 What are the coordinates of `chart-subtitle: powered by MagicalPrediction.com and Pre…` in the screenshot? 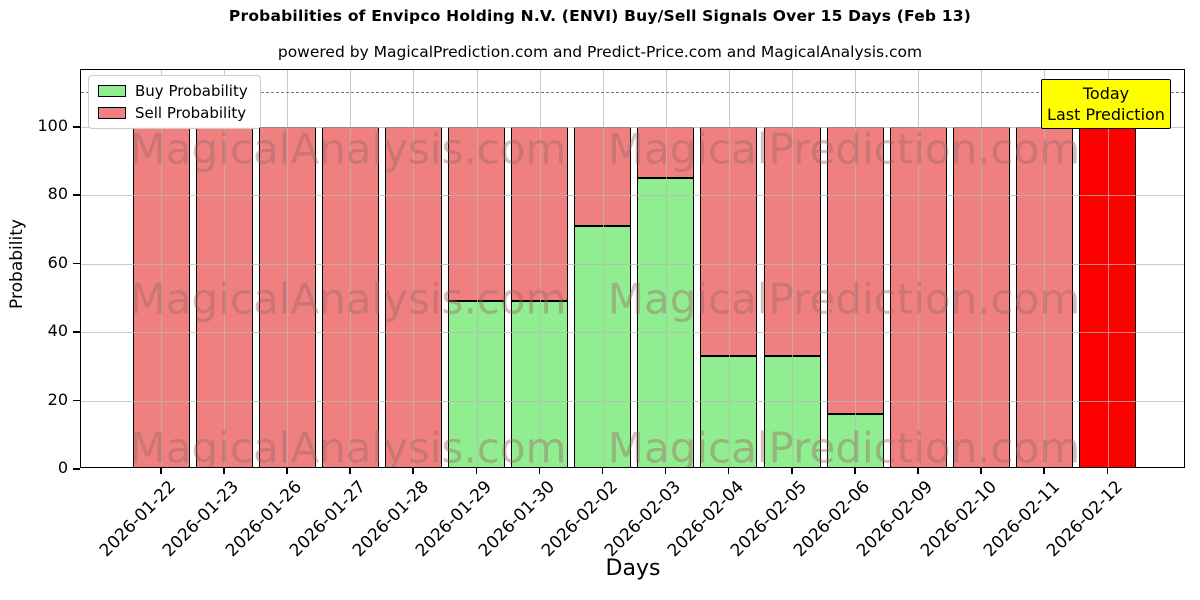 It's located at (600, 52).